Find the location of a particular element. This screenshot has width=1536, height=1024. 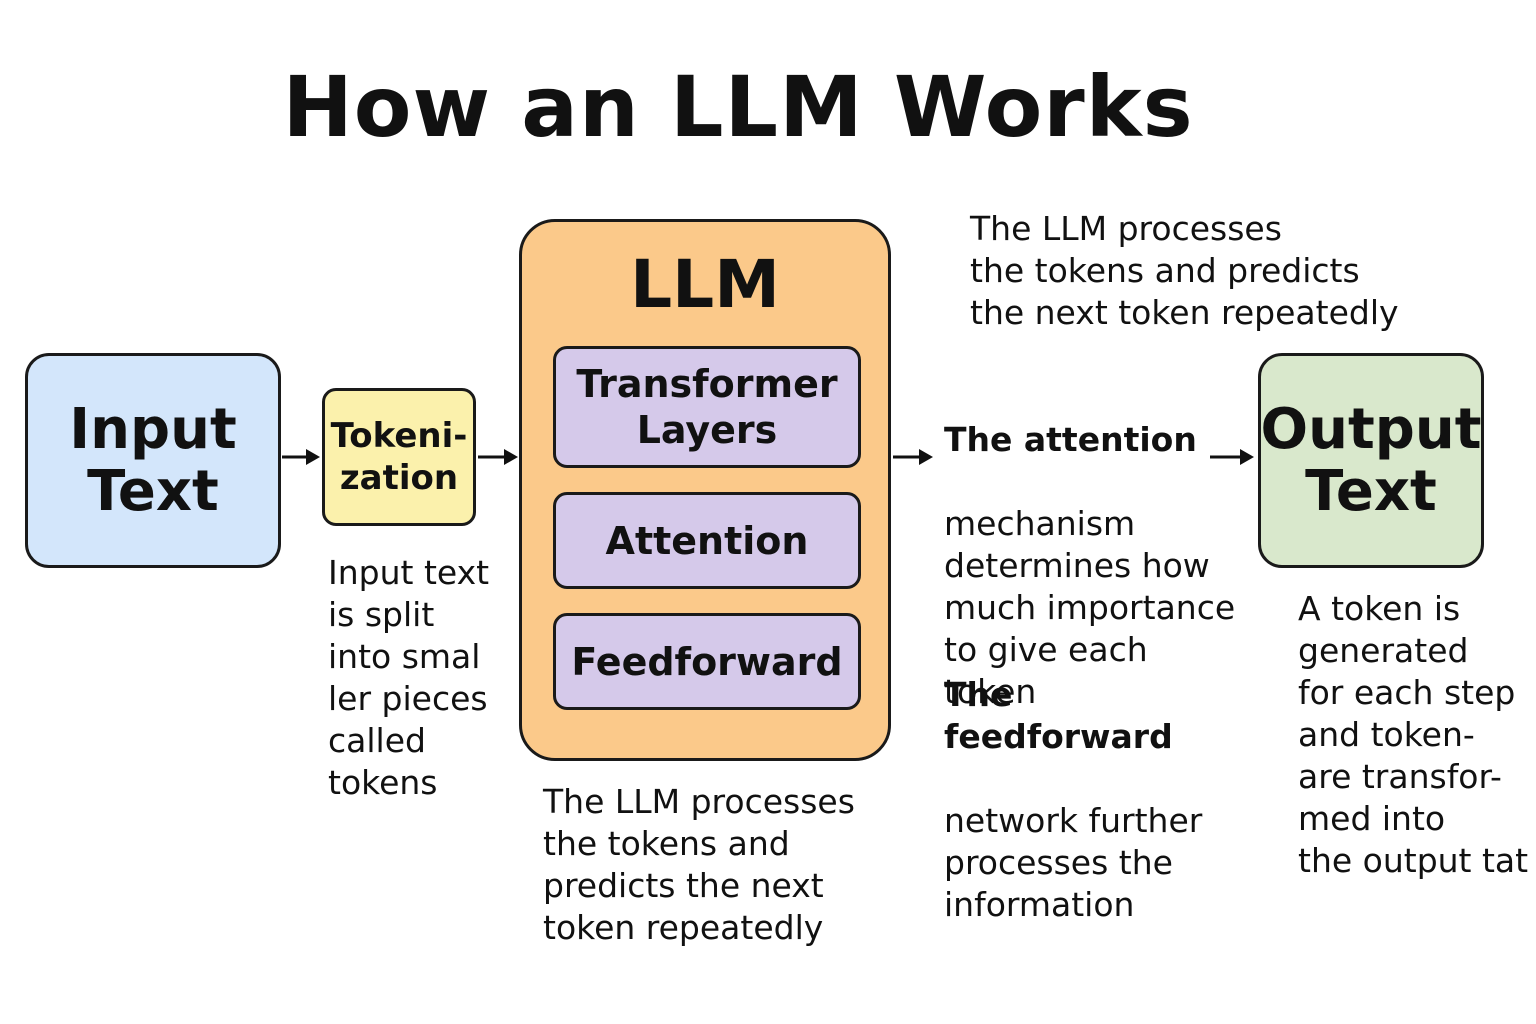

page-title: How an LLM Works is located at coordinates (738, 107).